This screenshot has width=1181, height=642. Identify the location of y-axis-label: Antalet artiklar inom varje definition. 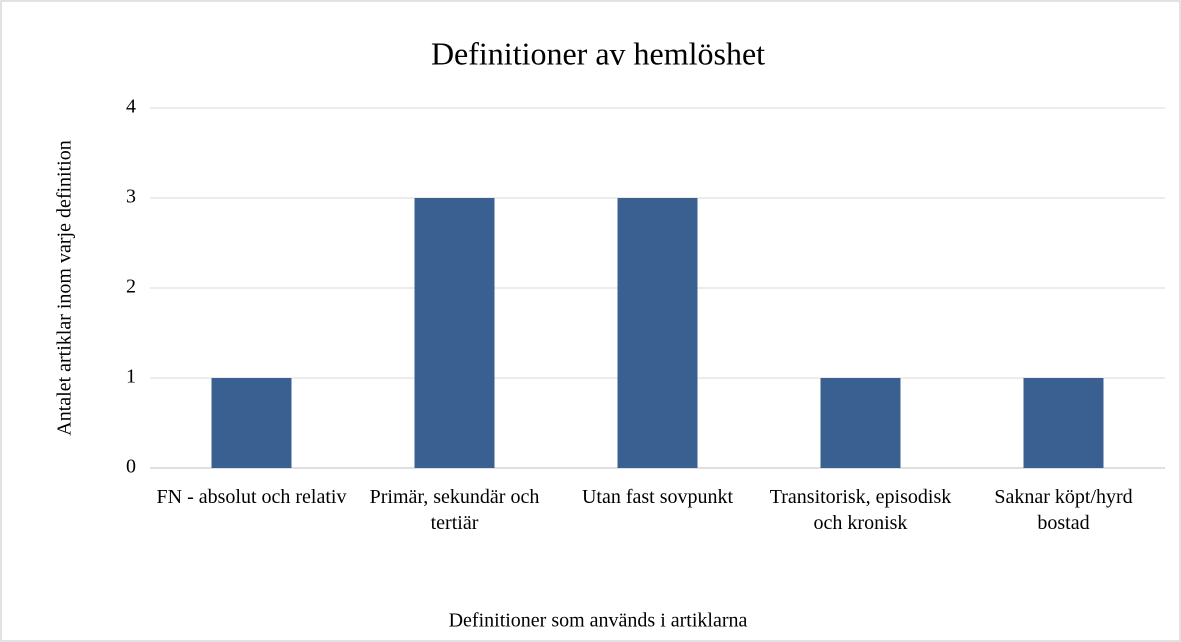
(65, 287).